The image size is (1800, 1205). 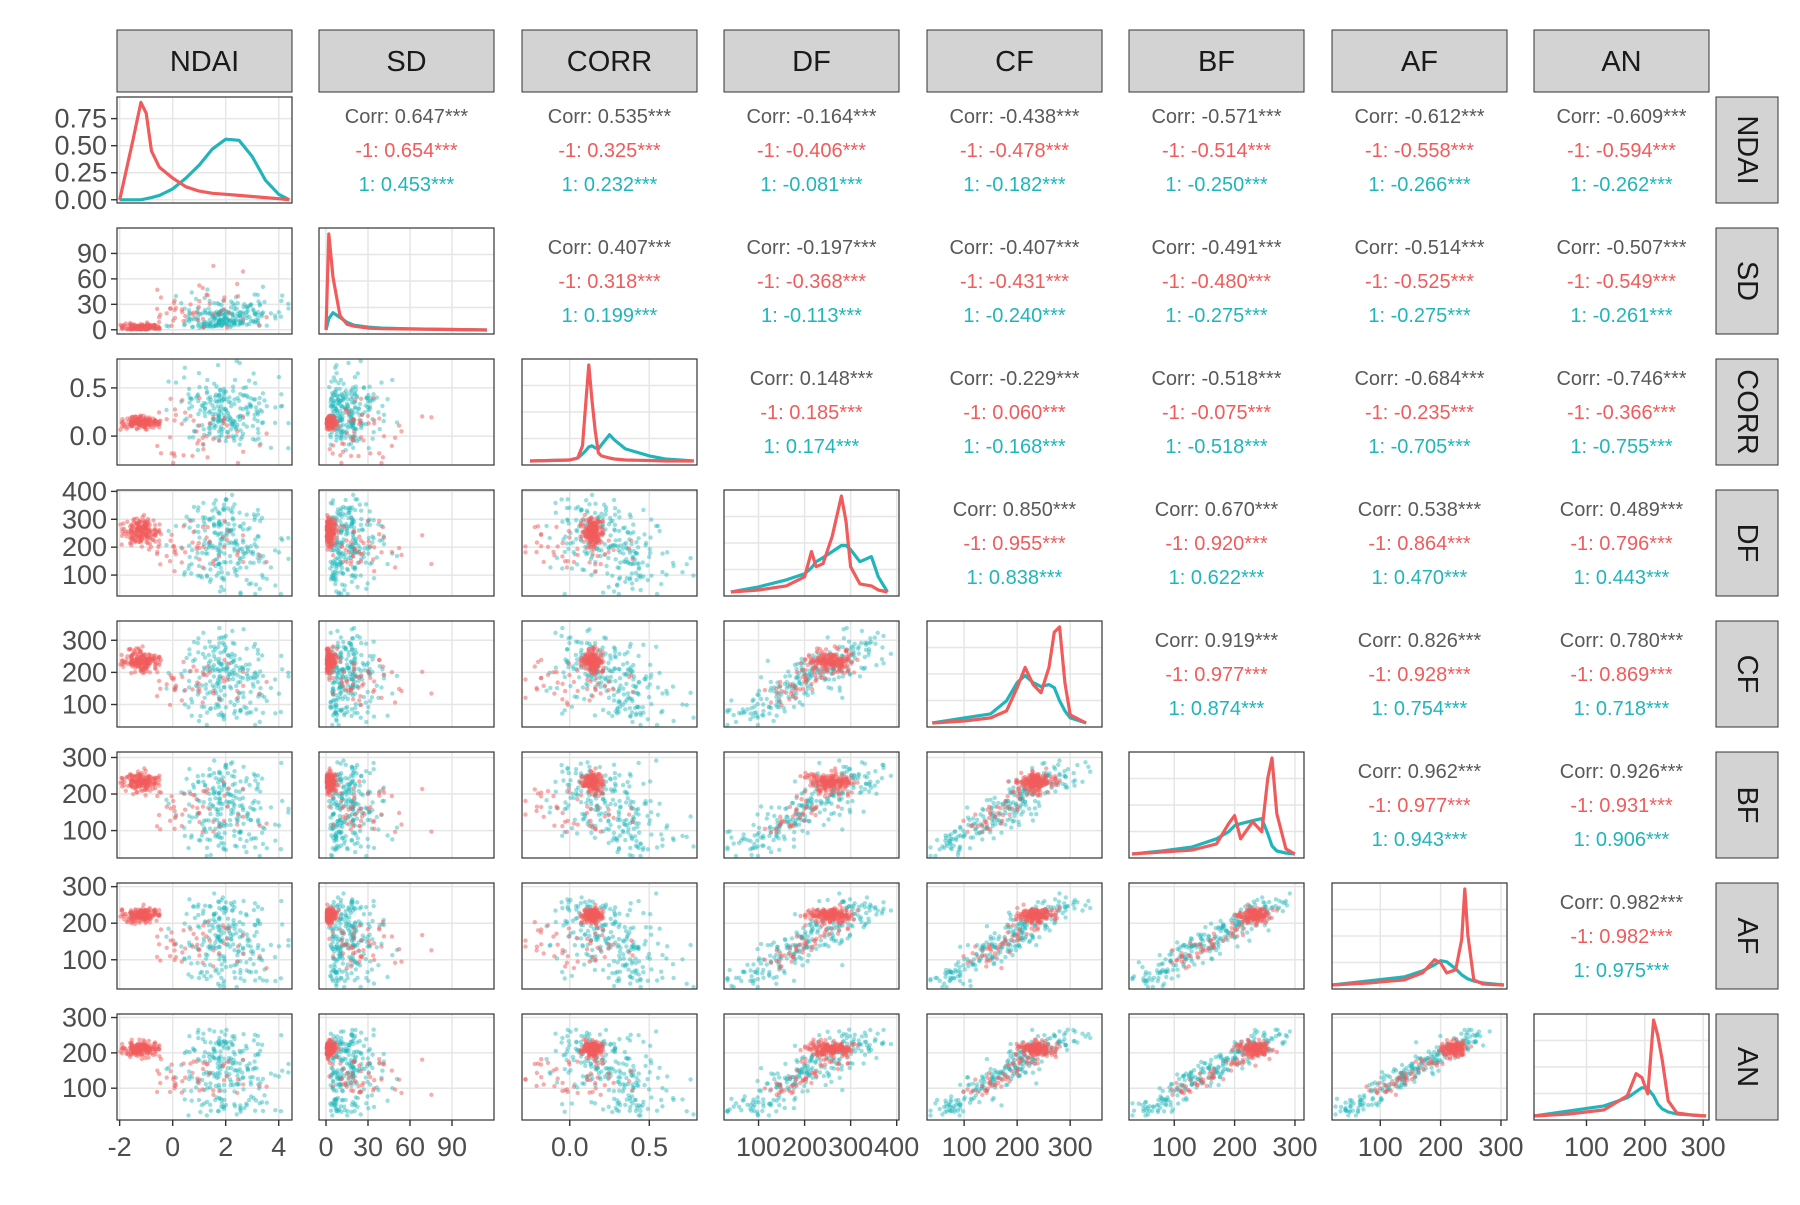 I want to click on corr-group-pos-label: 1: 0.470***, so click(x=1420, y=578).